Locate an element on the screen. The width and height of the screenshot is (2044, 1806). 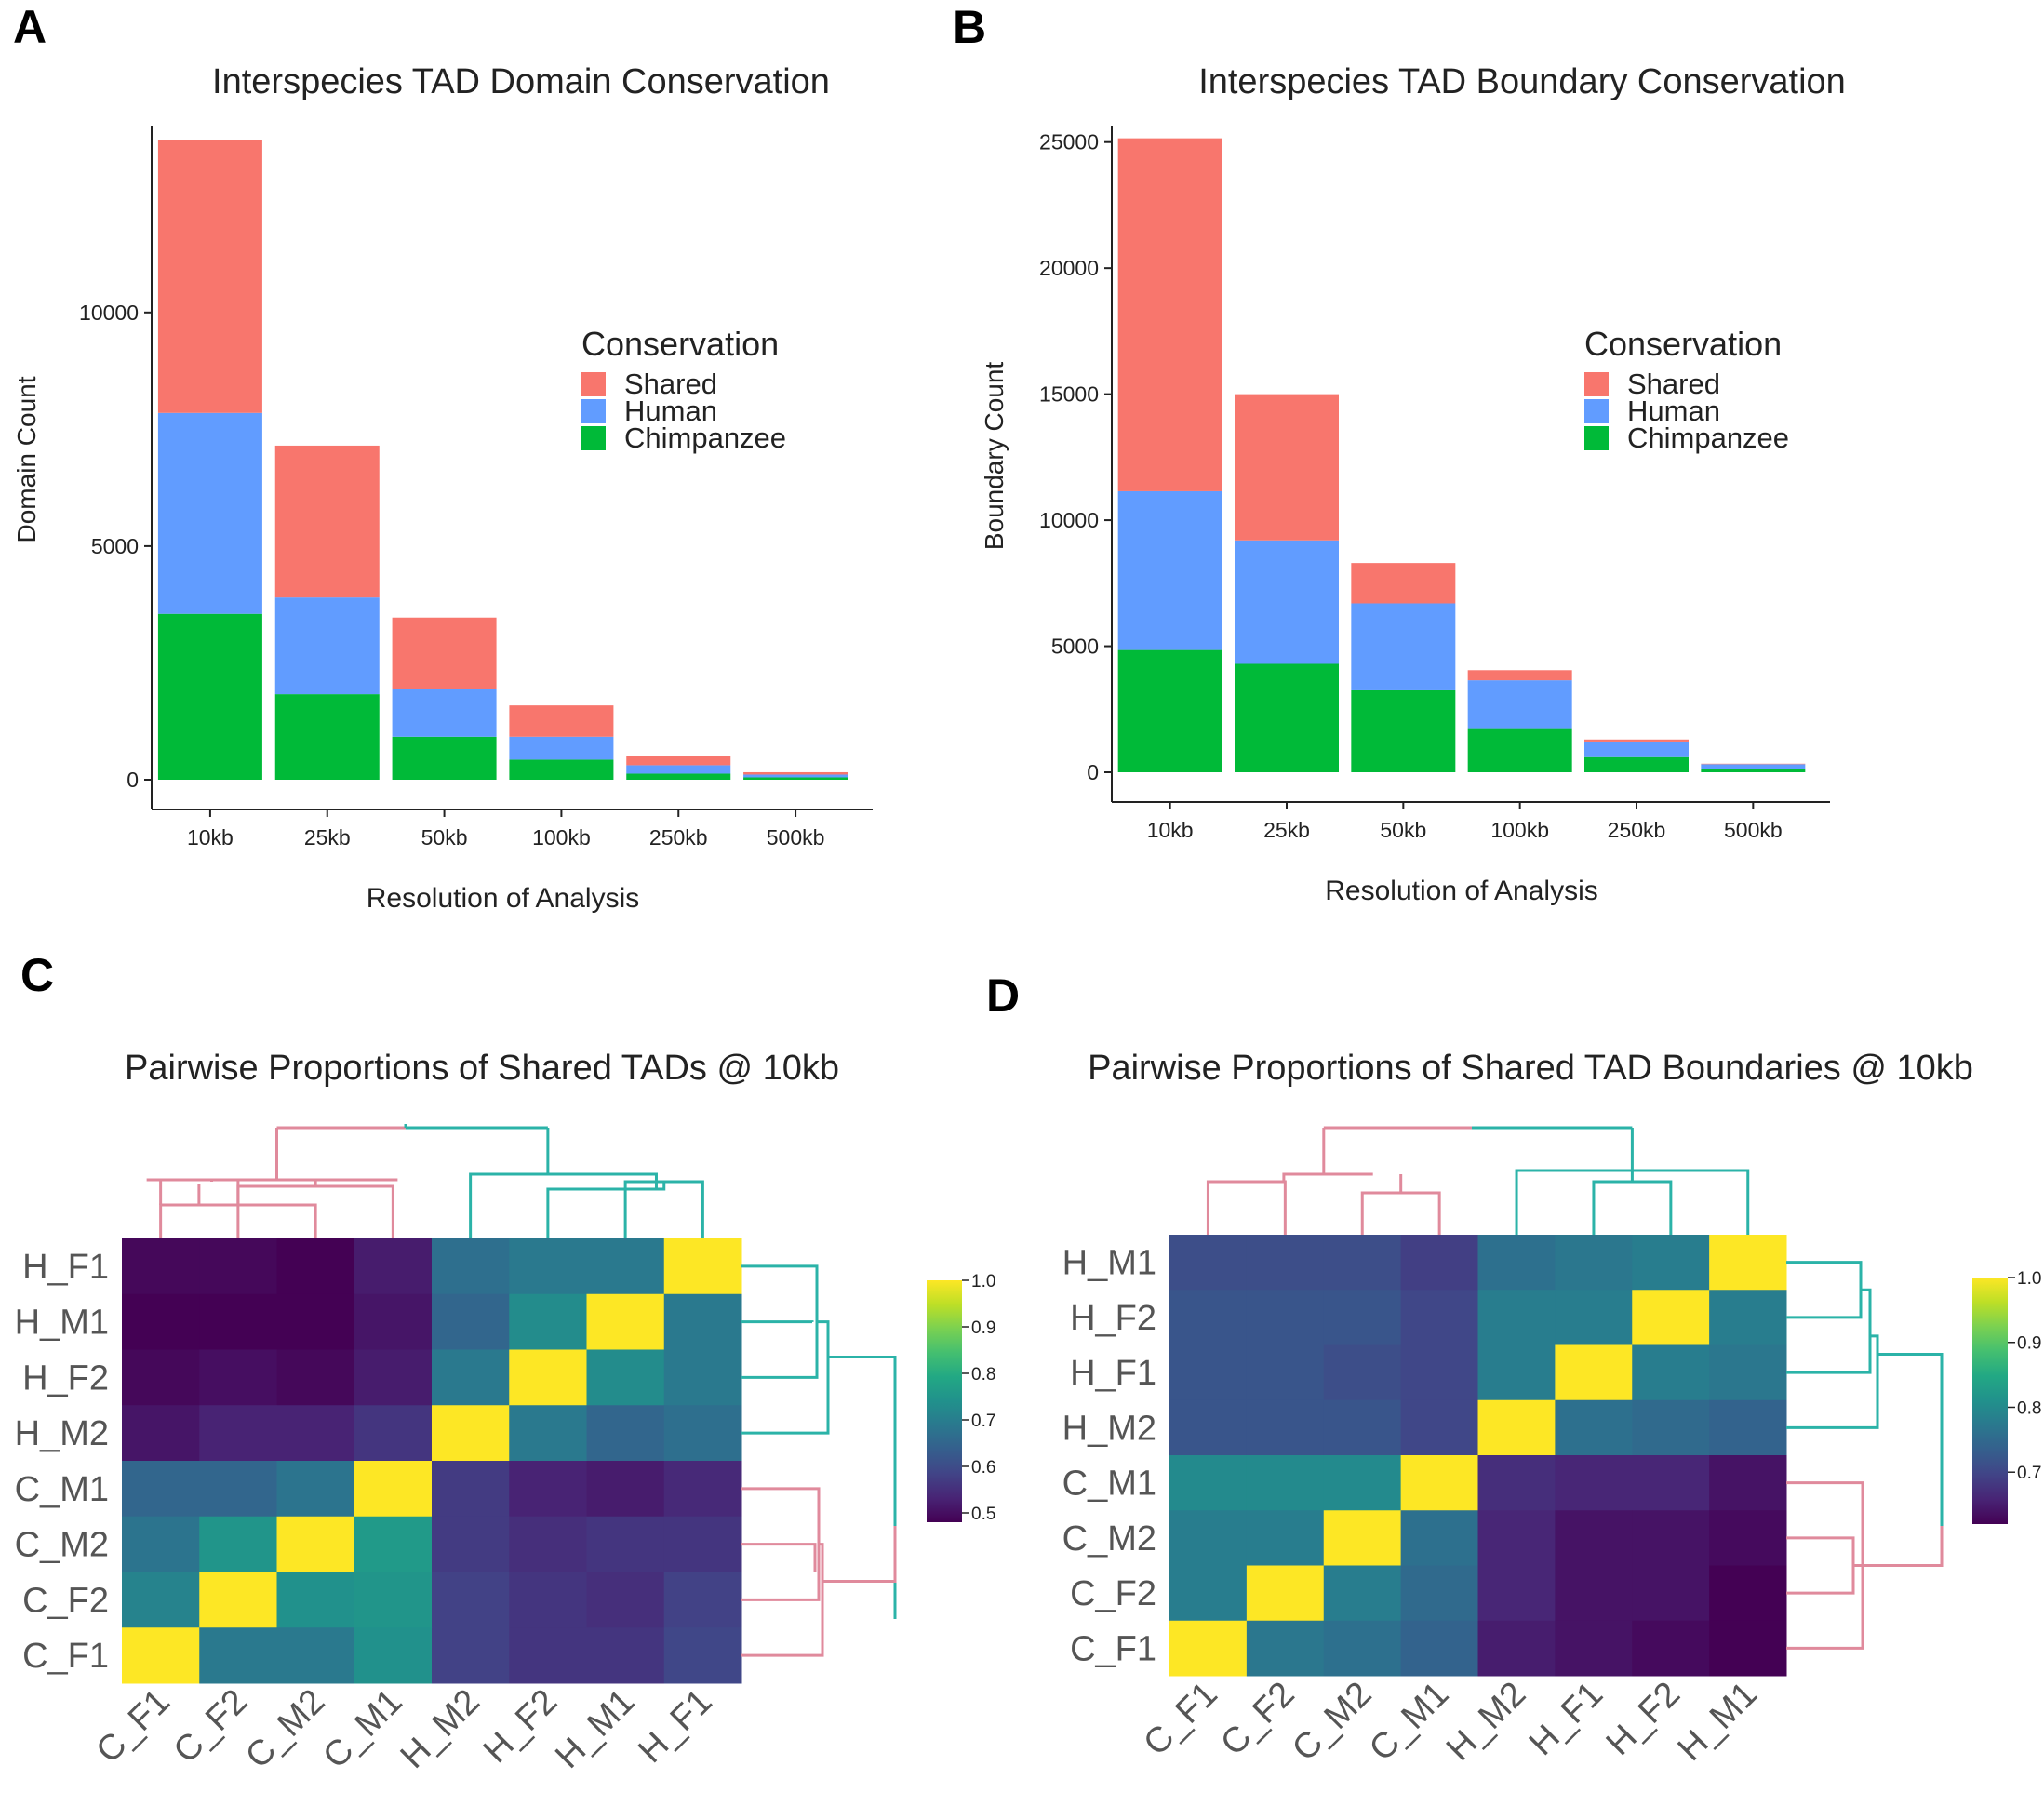
heatmap-cell-C_F2-H_F1 is located at coordinates (1594, 1594).